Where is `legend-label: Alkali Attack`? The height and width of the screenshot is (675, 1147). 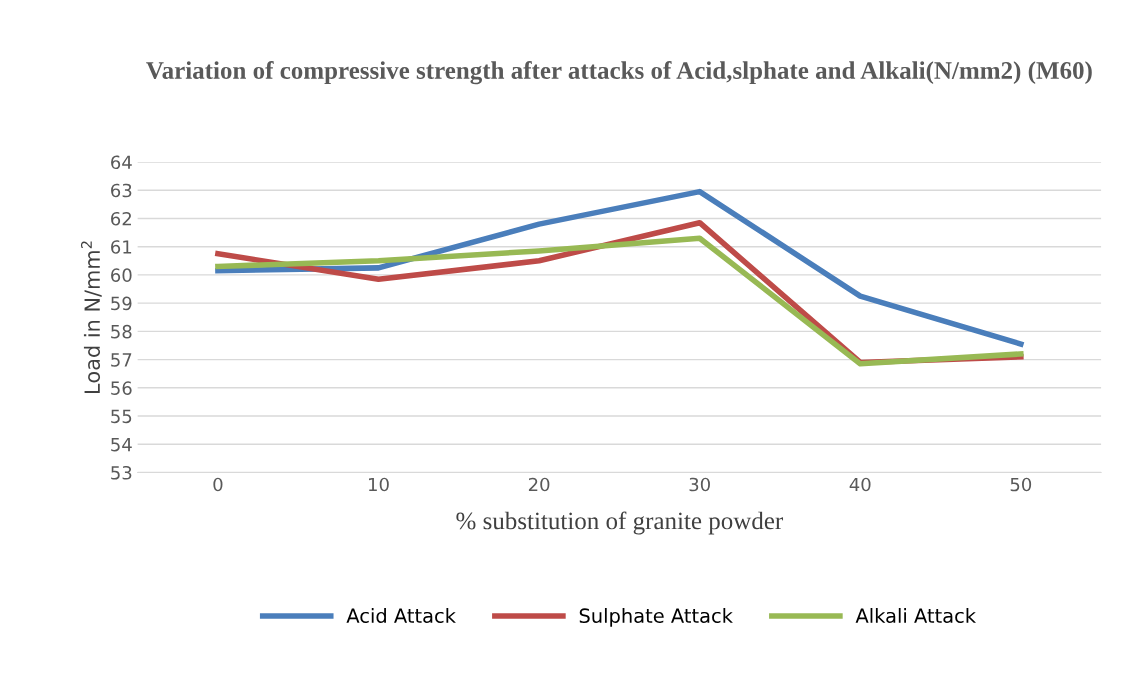
legend-label: Alkali Attack is located at coordinates (915, 615).